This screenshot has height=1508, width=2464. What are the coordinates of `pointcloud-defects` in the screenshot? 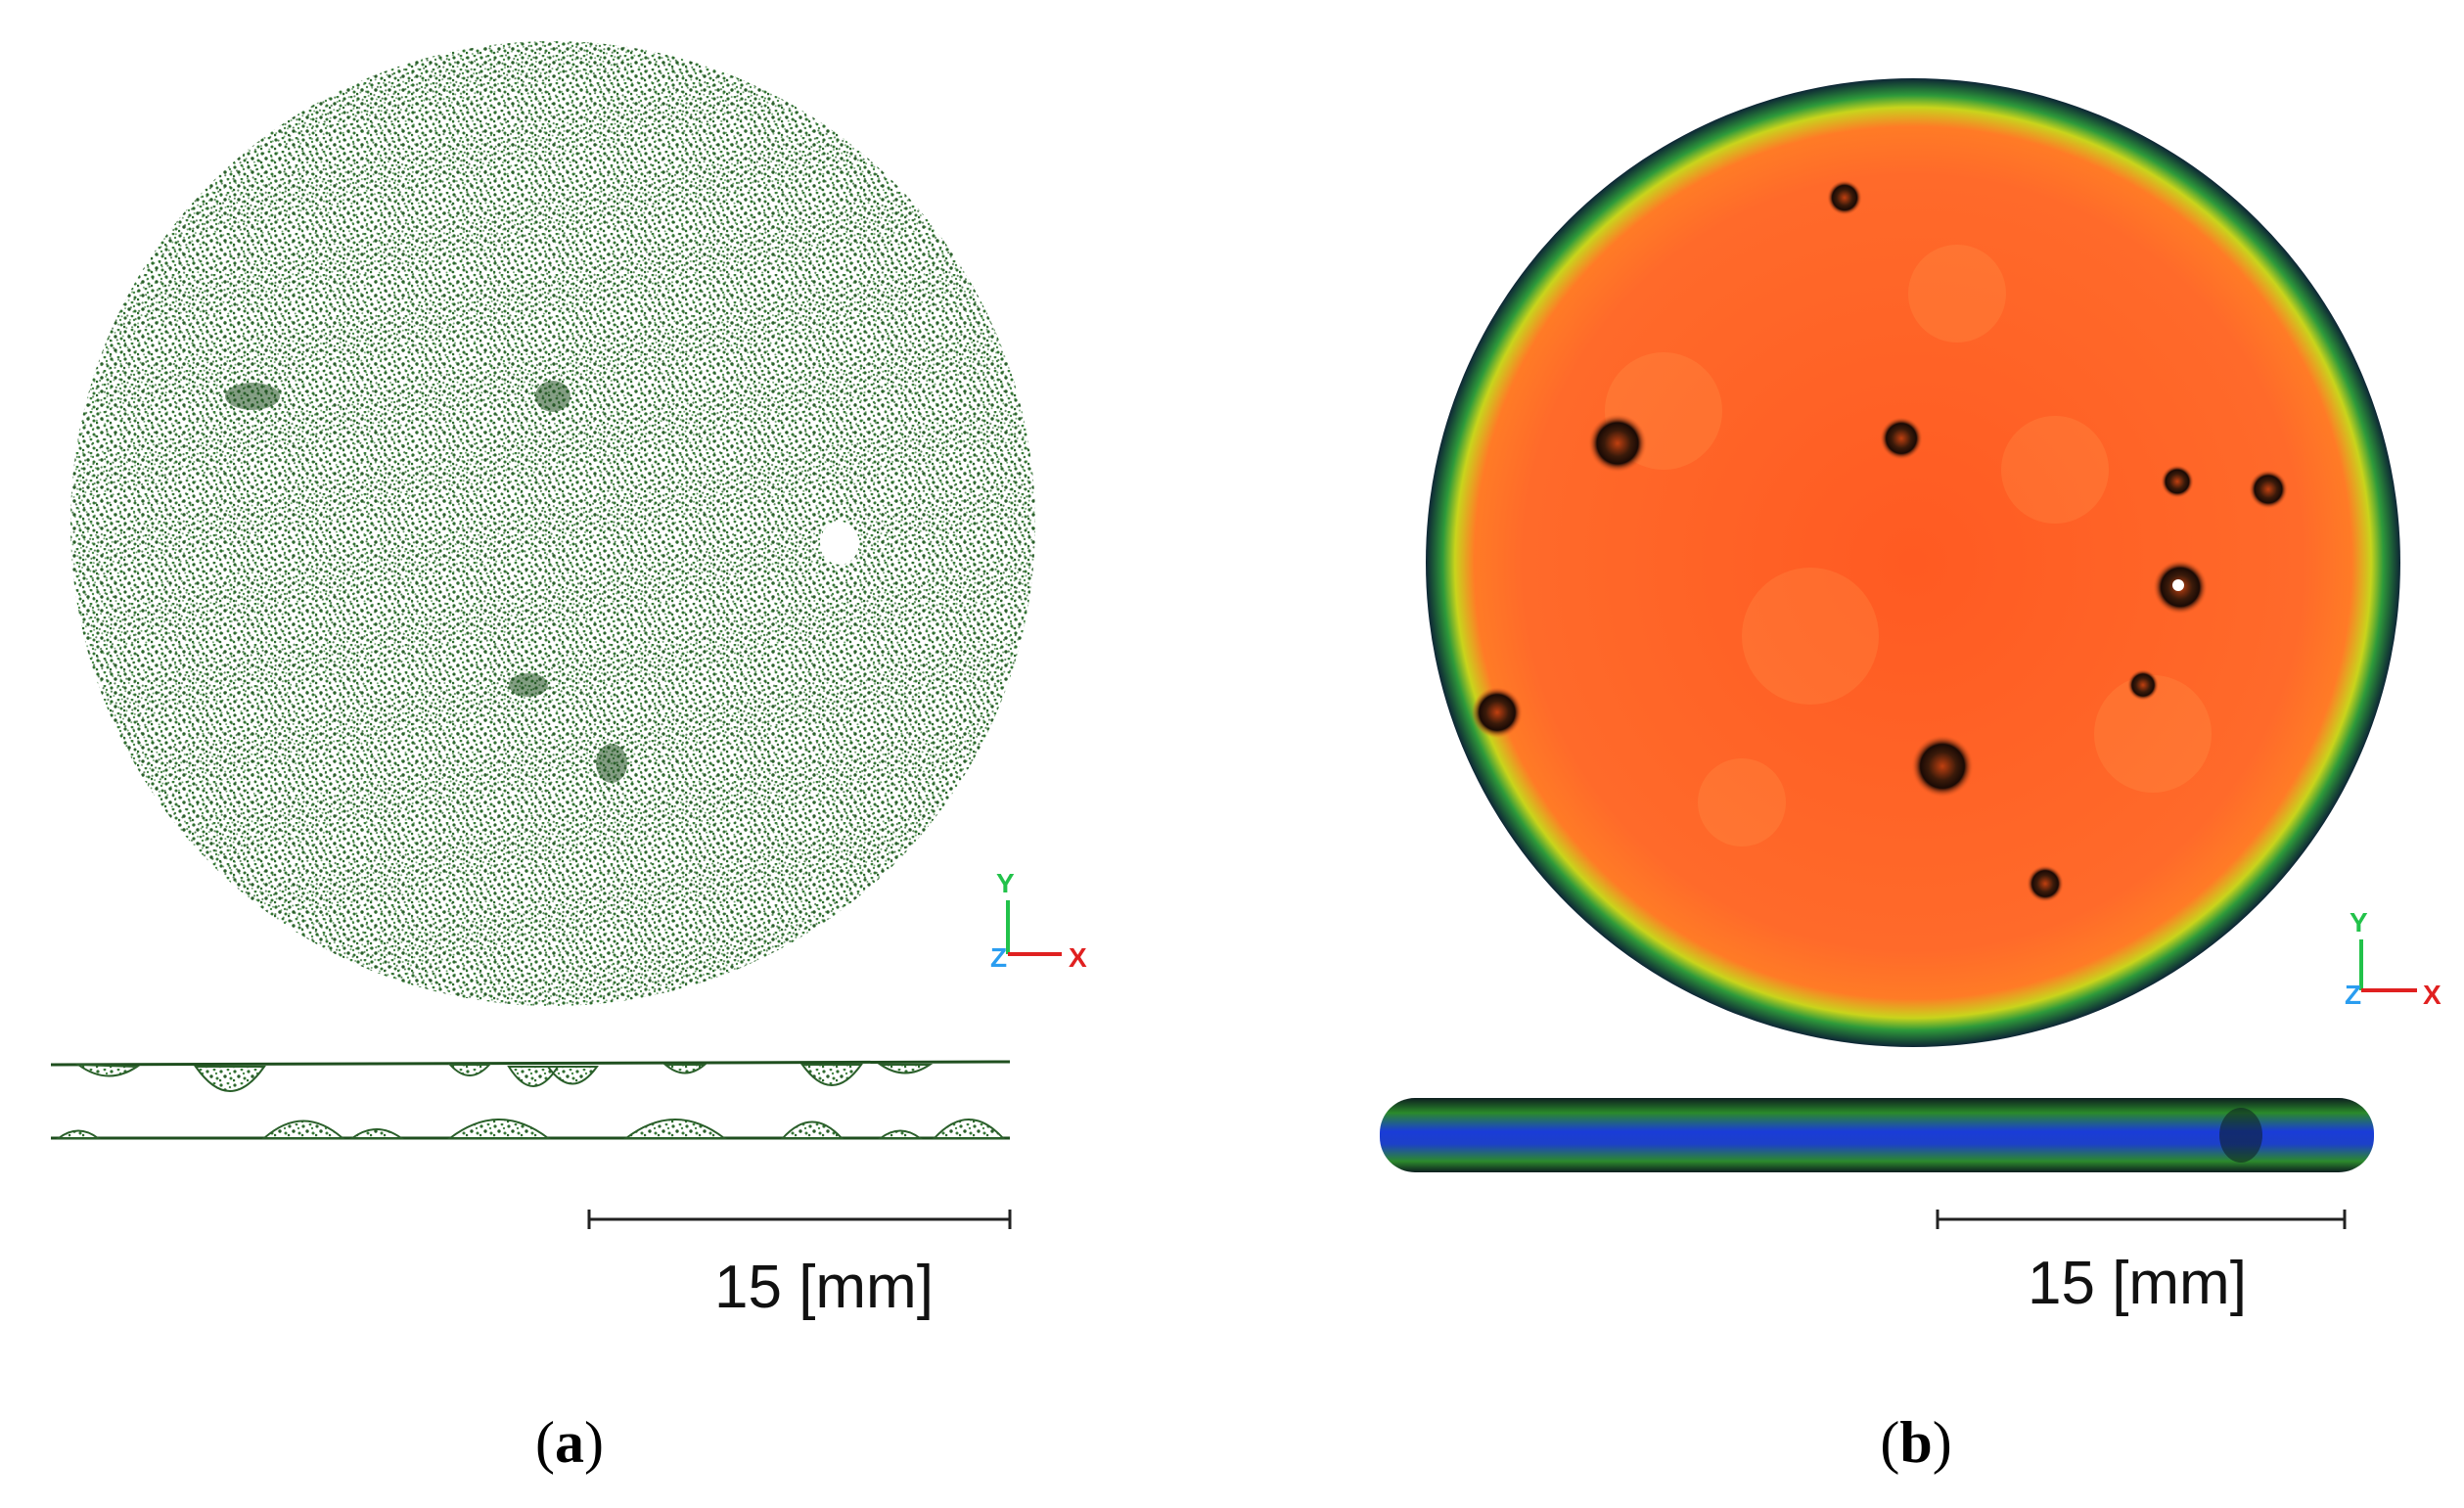 It's located at (426, 582).